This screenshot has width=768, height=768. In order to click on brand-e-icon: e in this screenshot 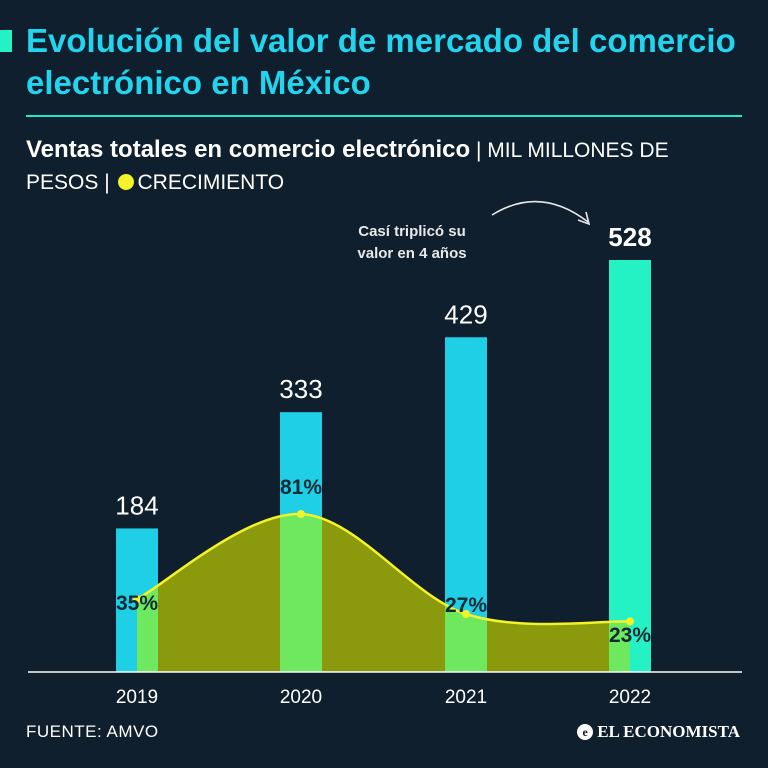, I will do `click(585, 732)`.